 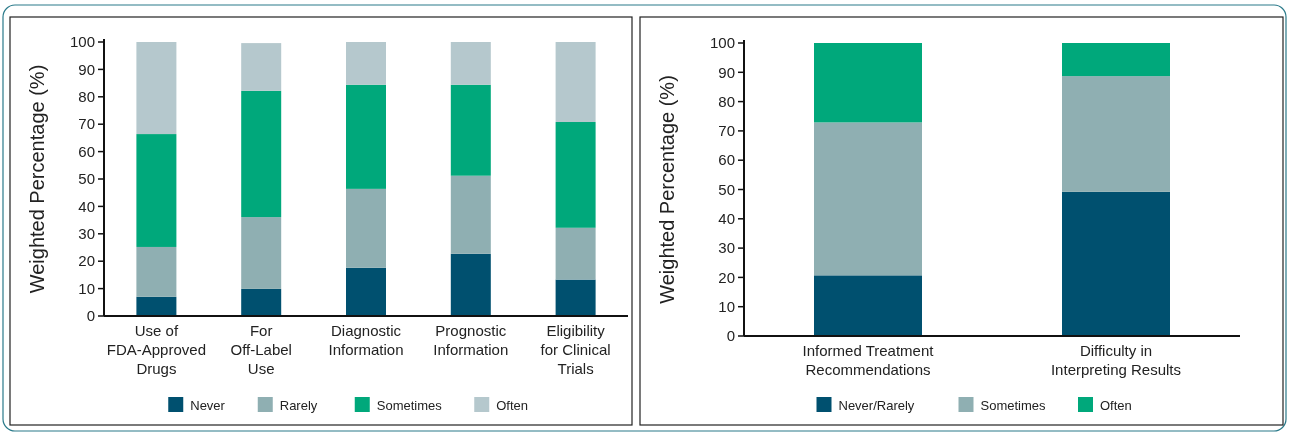 What do you see at coordinates (1116, 360) in the screenshot?
I see `x-tick-label: Difficulty in Interpreting Results` at bounding box center [1116, 360].